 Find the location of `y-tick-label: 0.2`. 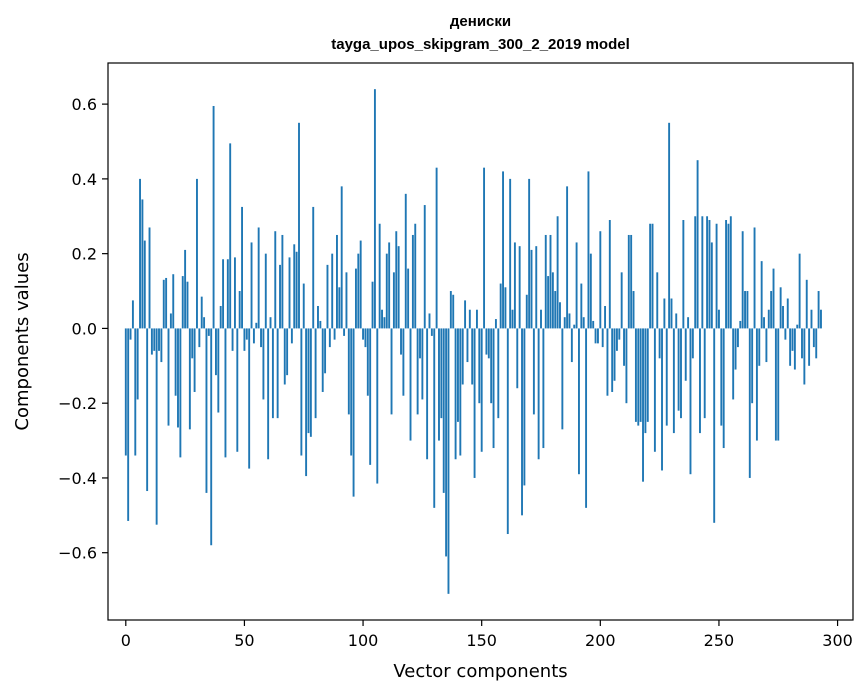

y-tick-label: 0.2 is located at coordinates (84, 254).